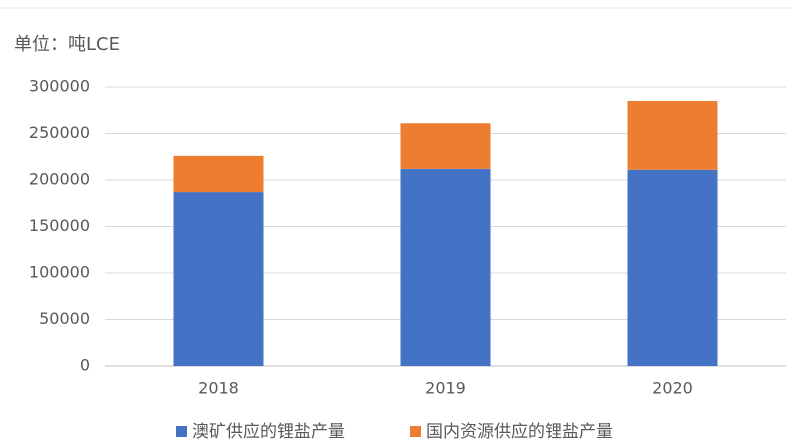 The width and height of the screenshot is (791, 446). Describe the element at coordinates (445, 388) in the screenshot. I see `x-tick-label: 2019` at that location.